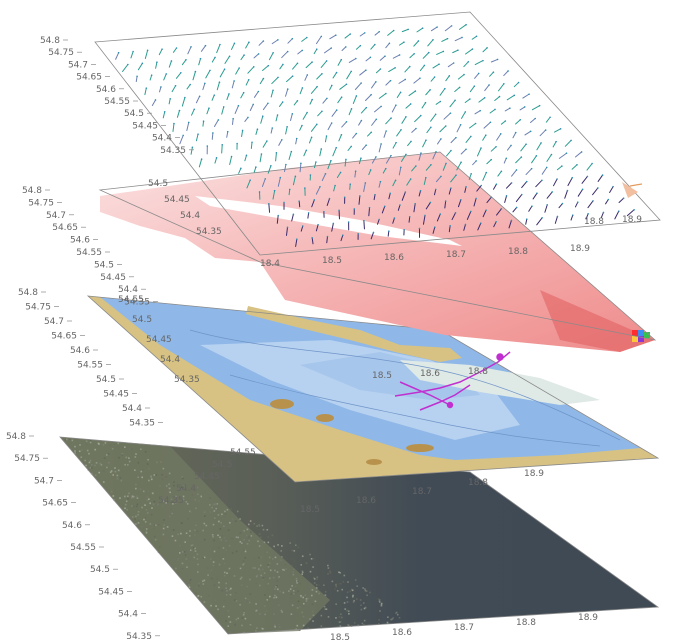 The image size is (673, 641). I want to click on chart-bay, so click(390, 376).